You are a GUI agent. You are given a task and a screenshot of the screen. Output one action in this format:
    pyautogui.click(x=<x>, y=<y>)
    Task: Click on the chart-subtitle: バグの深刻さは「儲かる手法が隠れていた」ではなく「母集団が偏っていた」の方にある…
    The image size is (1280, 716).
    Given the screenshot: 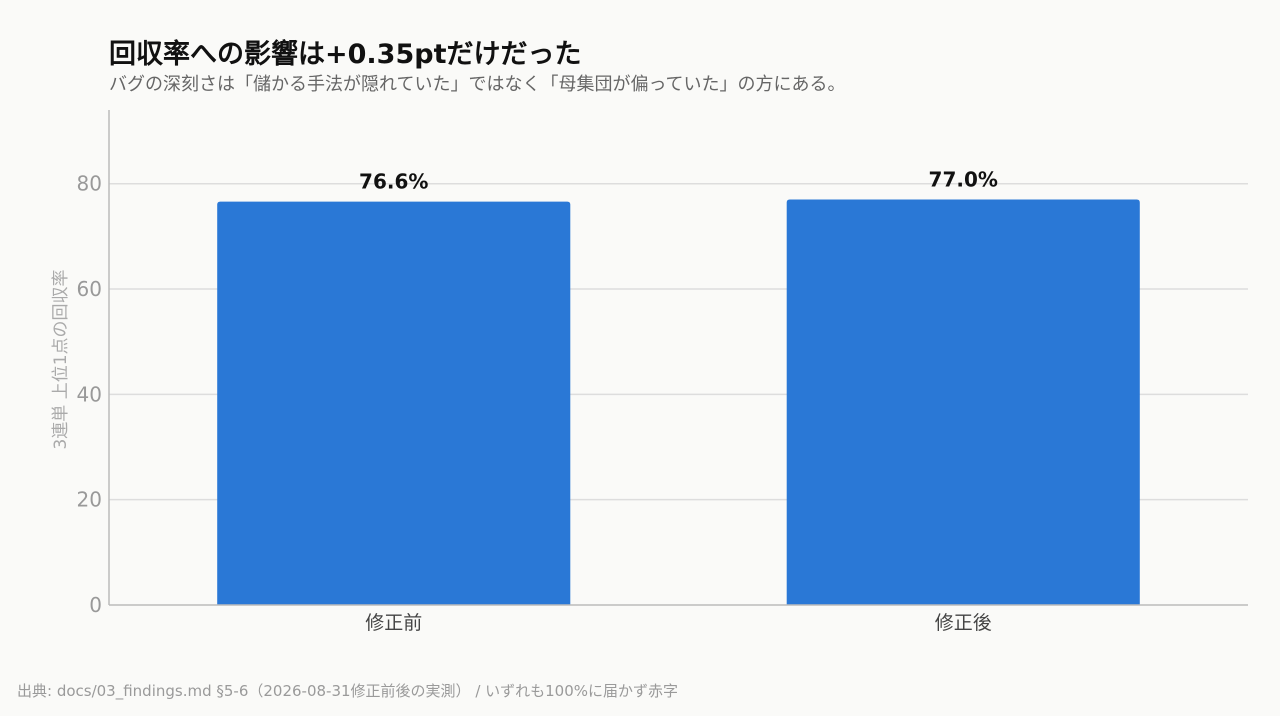 What is the action you would take?
    pyautogui.click(x=477, y=84)
    